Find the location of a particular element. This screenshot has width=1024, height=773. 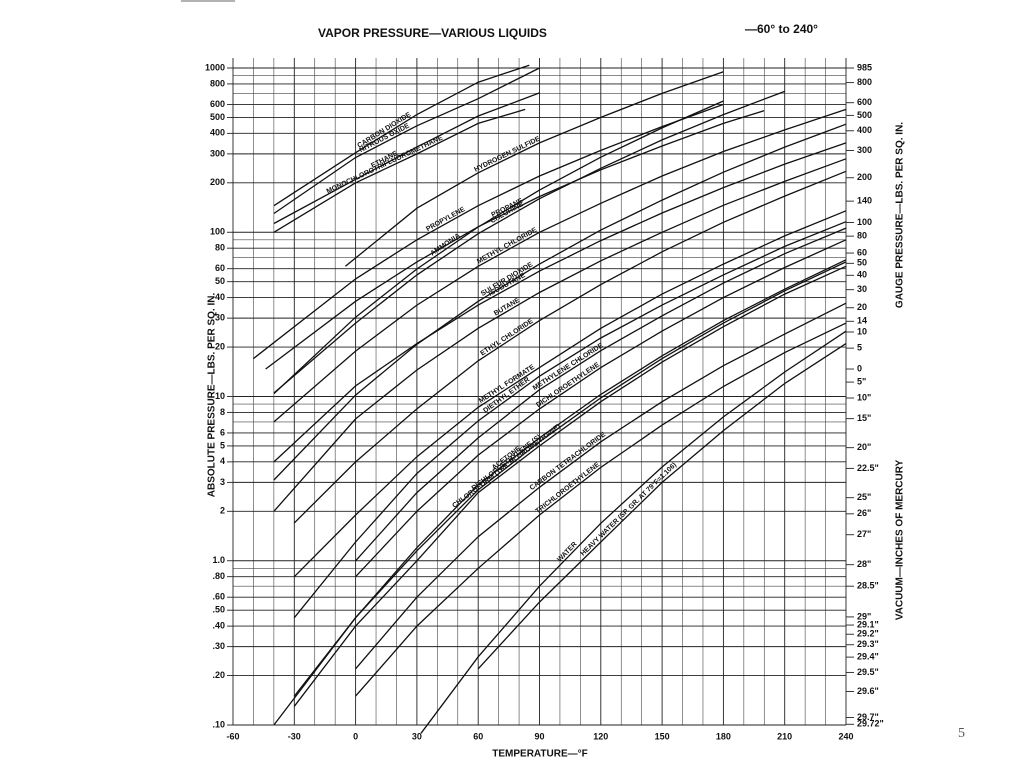

y2-tick-label: 29.4" is located at coordinates (868, 656).